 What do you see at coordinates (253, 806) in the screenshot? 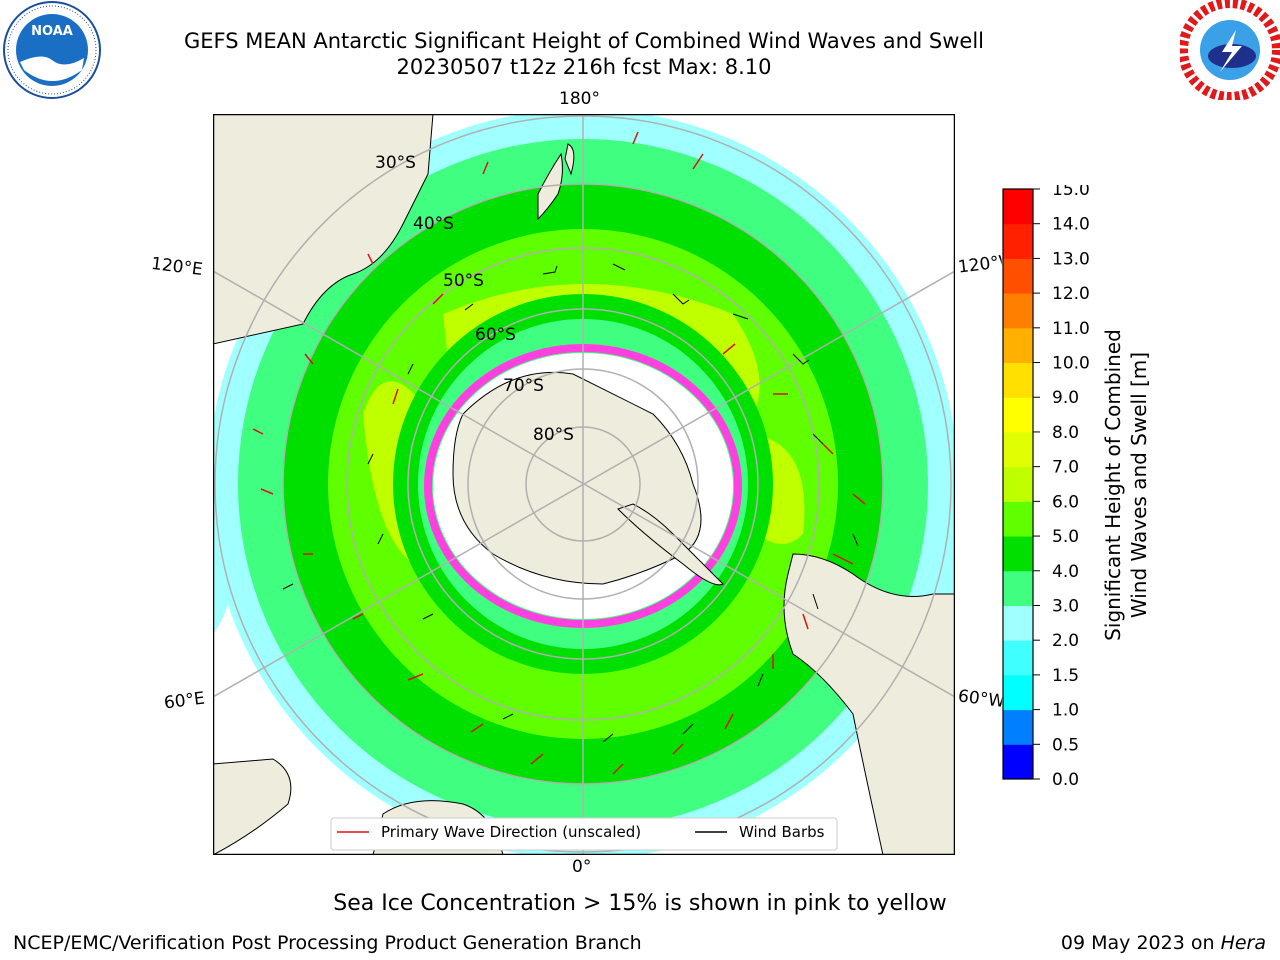
I see `landmass-africa` at bounding box center [253, 806].